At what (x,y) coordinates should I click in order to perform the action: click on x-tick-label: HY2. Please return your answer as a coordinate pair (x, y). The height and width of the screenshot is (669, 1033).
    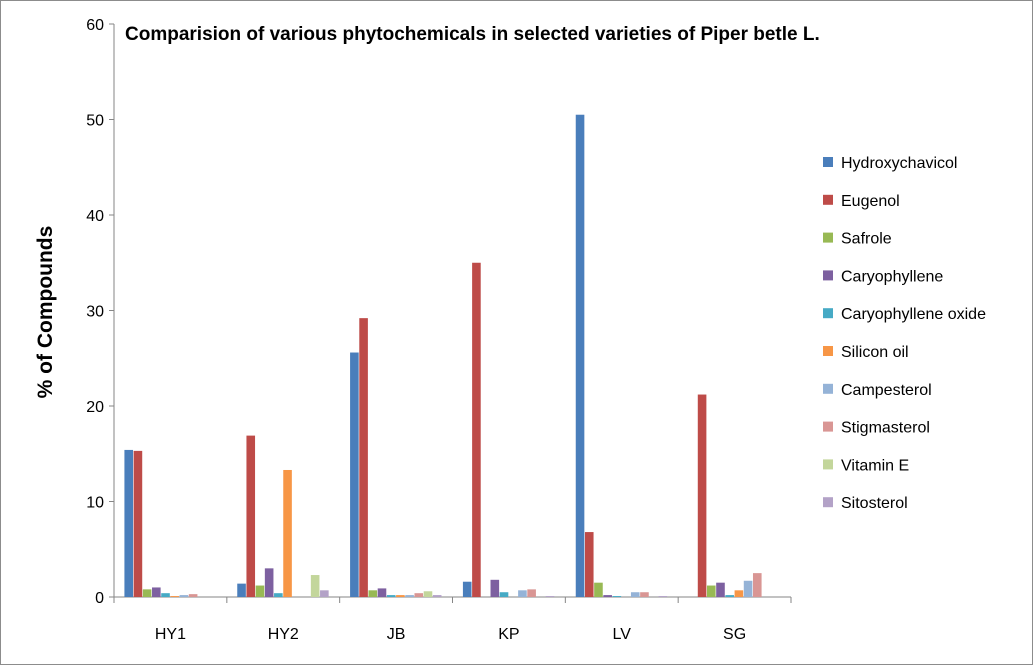
    Looking at the image, I should click on (283, 634).